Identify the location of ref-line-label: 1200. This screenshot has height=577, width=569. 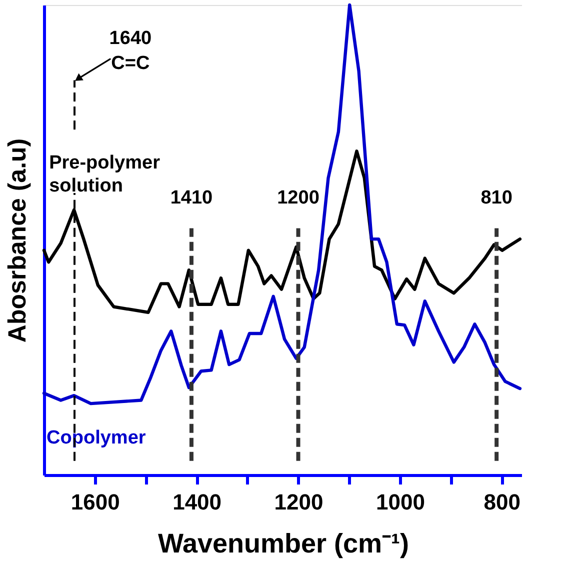
(298, 197).